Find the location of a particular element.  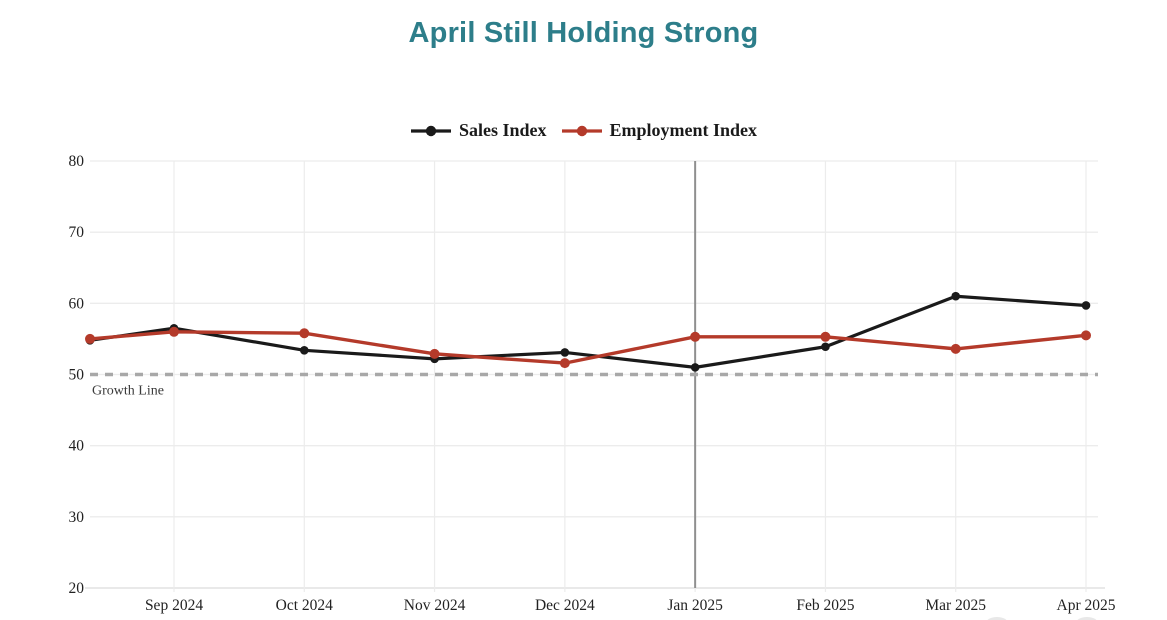

legend-label-sales: Sales Index is located at coordinates (502, 130).